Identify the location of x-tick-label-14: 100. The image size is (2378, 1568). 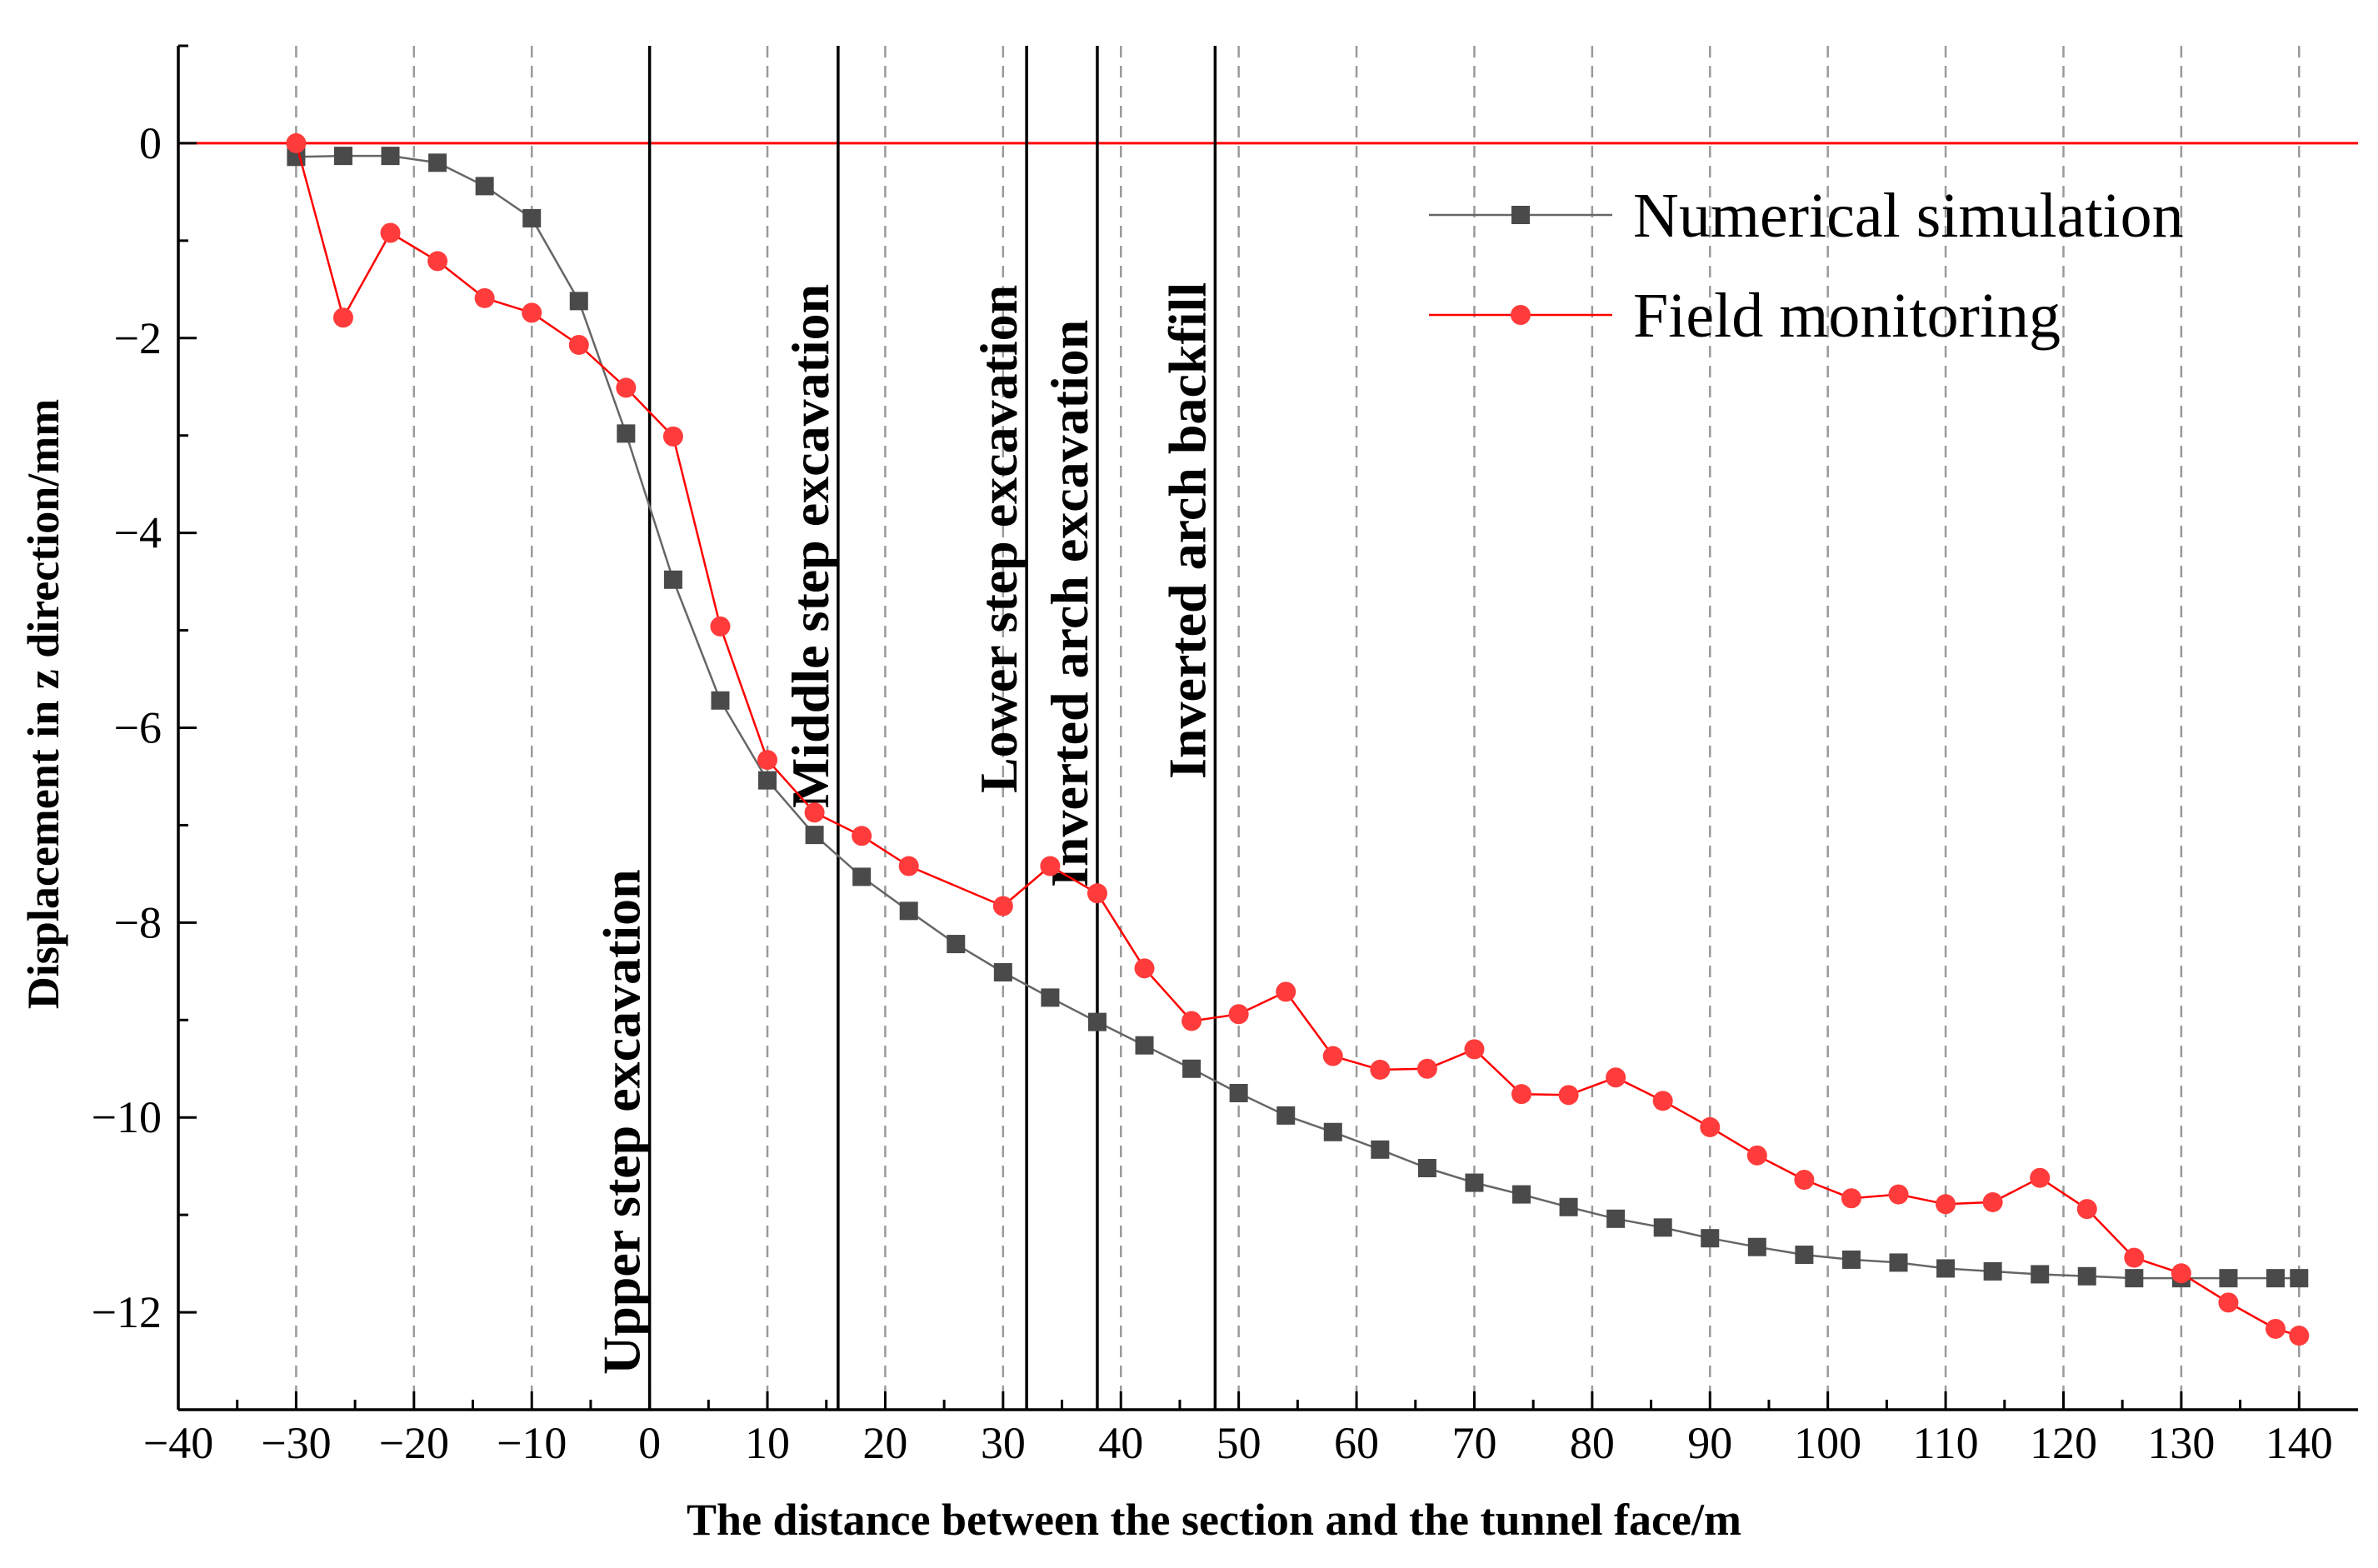
(1828, 1443).